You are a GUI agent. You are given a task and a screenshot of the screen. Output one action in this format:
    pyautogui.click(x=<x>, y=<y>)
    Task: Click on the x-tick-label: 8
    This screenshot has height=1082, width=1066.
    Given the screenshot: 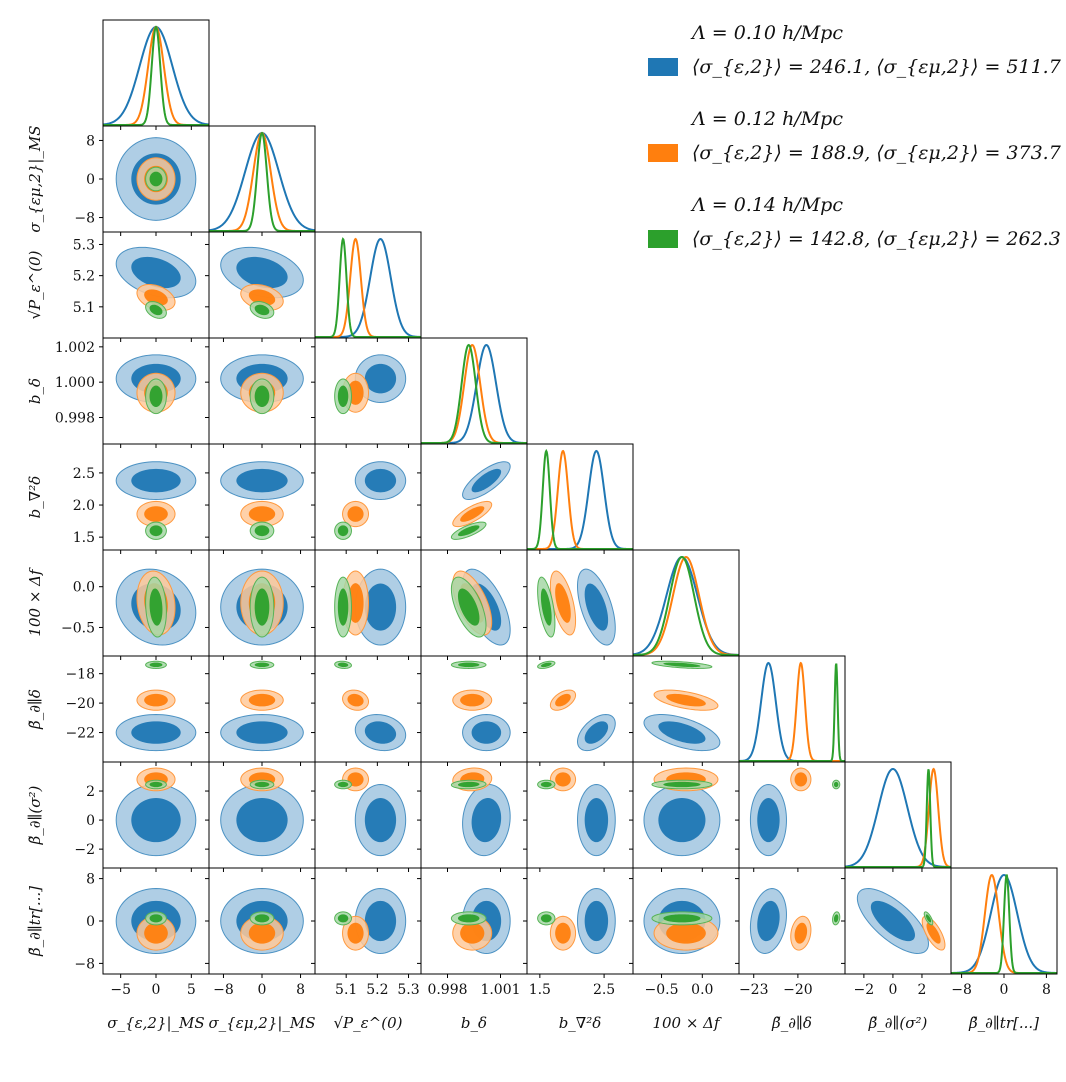 What is the action you would take?
    pyautogui.click(x=1046, y=990)
    